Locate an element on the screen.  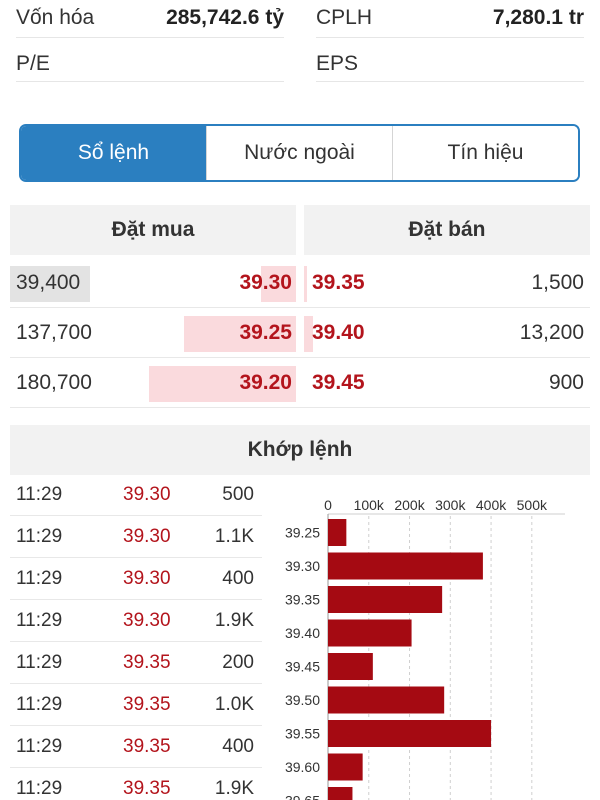
x-tick-label: 0 is located at coordinates (328, 505).